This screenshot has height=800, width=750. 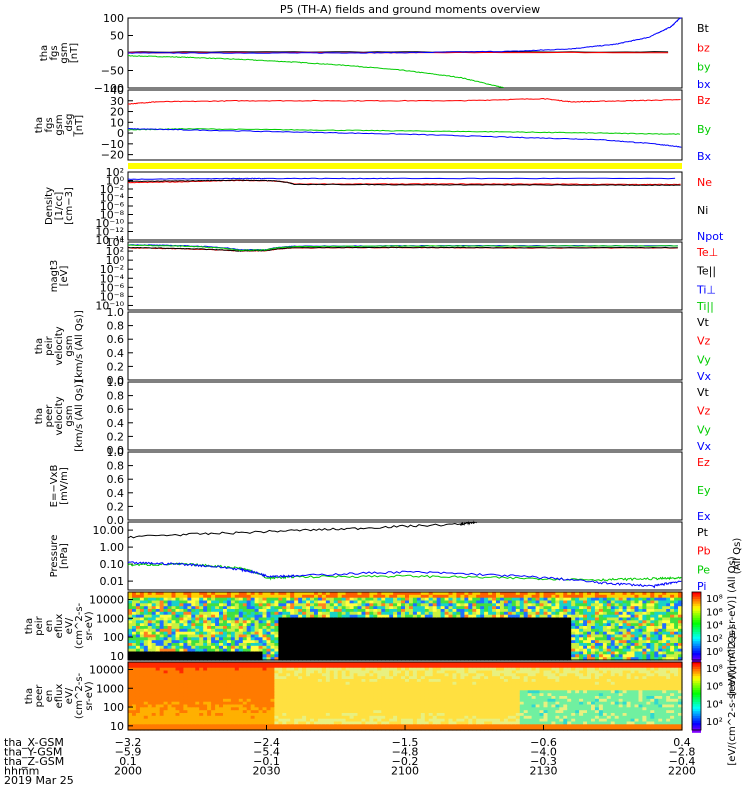 I want to click on y-axis-label: velocity, so click(x=59, y=345).